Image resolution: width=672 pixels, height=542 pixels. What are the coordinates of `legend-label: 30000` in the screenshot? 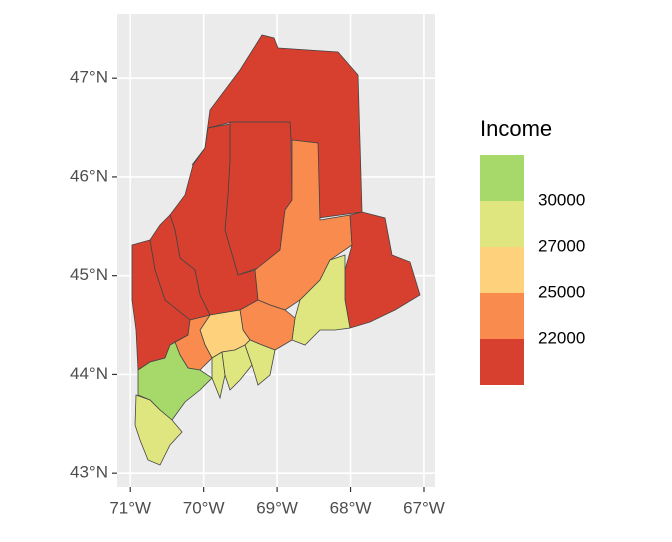 It's located at (561, 199).